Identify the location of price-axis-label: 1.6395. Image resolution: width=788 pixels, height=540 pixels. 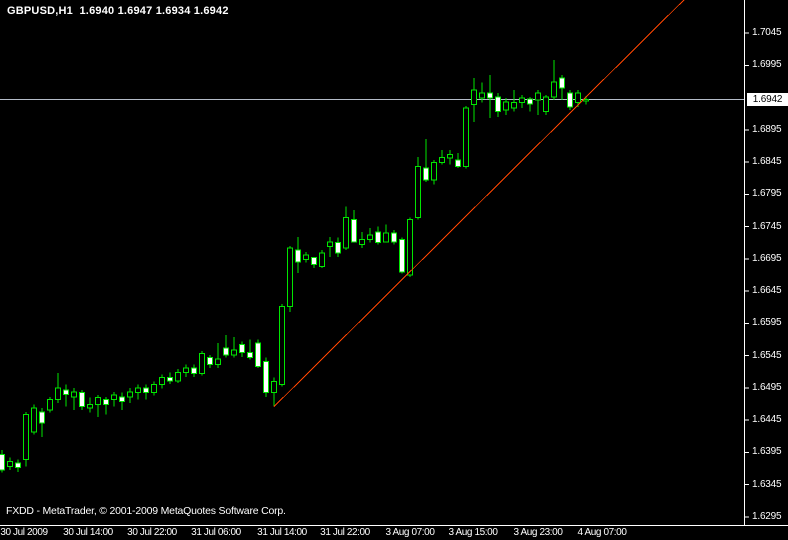
(767, 452).